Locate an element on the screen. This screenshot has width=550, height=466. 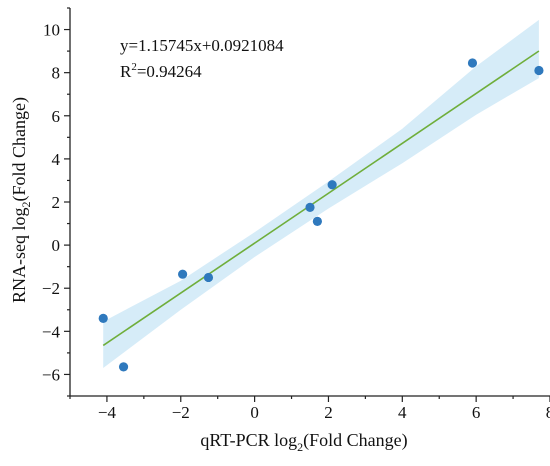
x-tick-label: 6 is located at coordinates (476, 412).